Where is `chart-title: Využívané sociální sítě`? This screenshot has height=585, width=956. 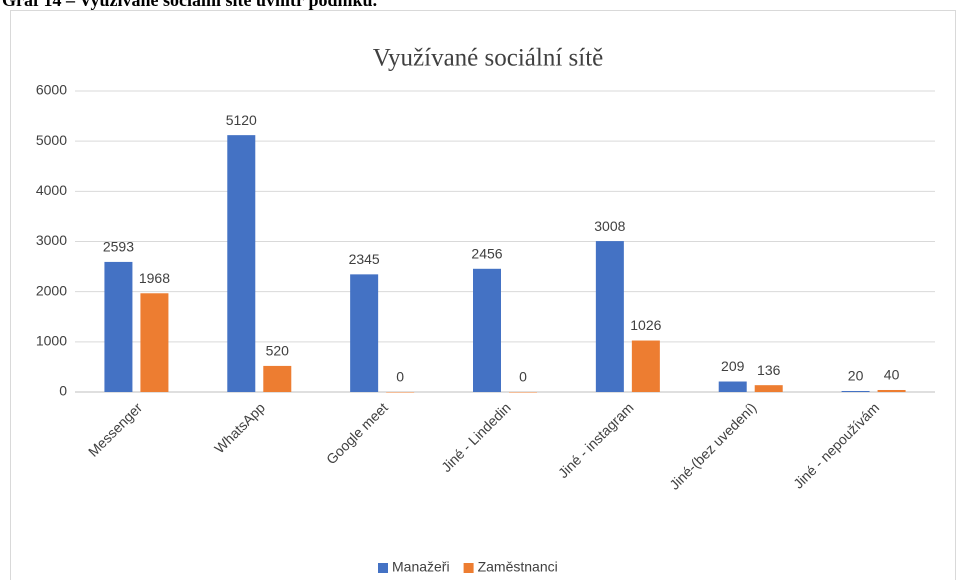
chart-title: Využívané sociální sítě is located at coordinates (488, 58).